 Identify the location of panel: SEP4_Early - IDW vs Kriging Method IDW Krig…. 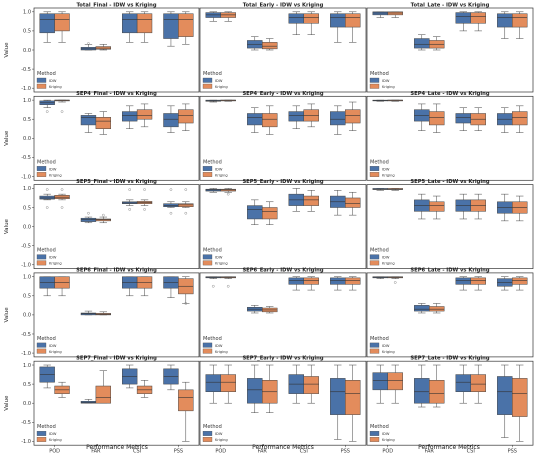
(283, 136).